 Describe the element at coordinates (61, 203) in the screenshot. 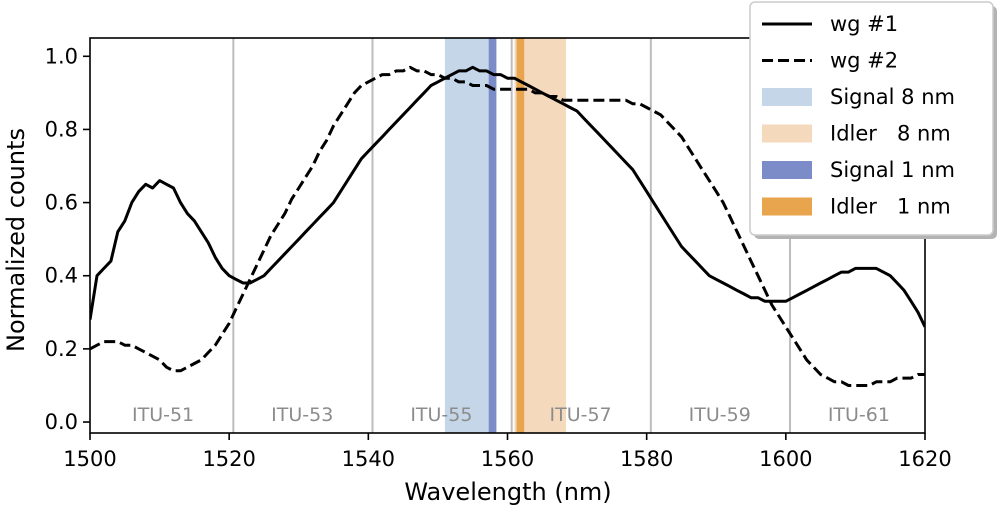

I see `y-tick-label-3: 0.6` at that location.